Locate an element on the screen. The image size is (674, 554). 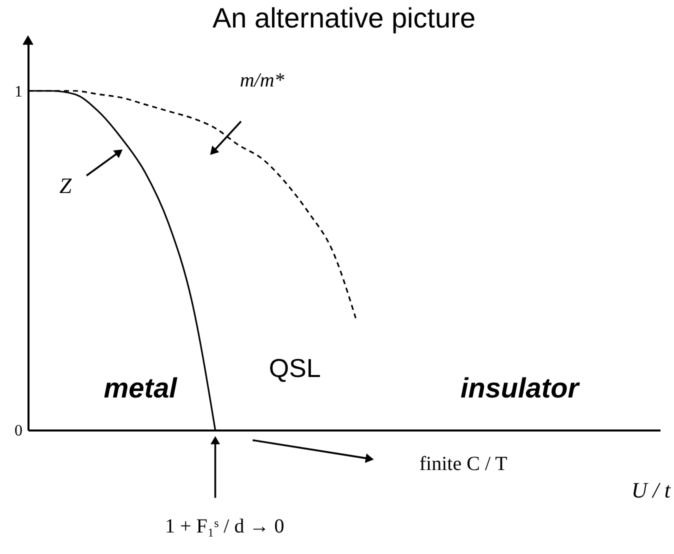
text: m/m* is located at coordinates (262, 81).